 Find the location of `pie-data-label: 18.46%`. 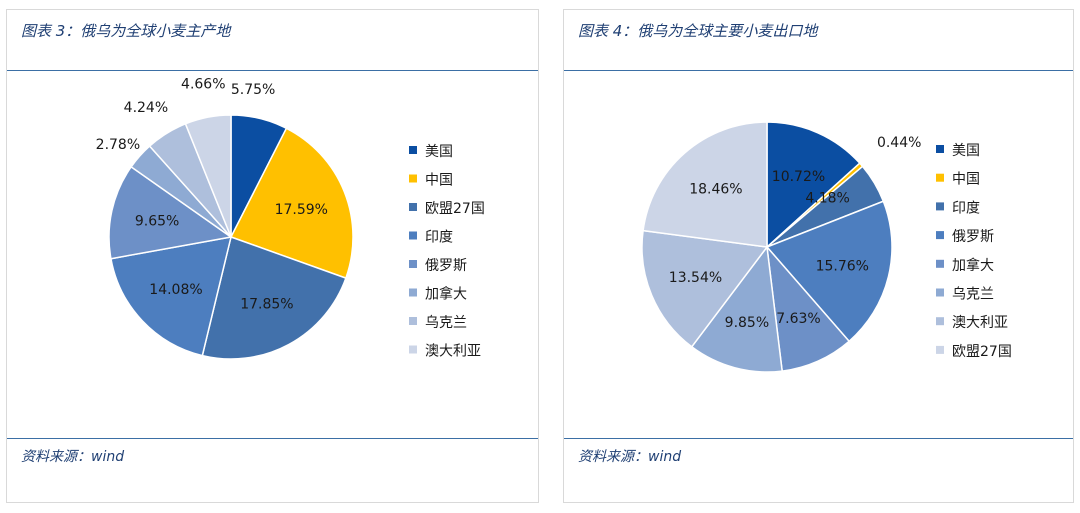

pie-data-label: 18.46% is located at coordinates (715, 190).